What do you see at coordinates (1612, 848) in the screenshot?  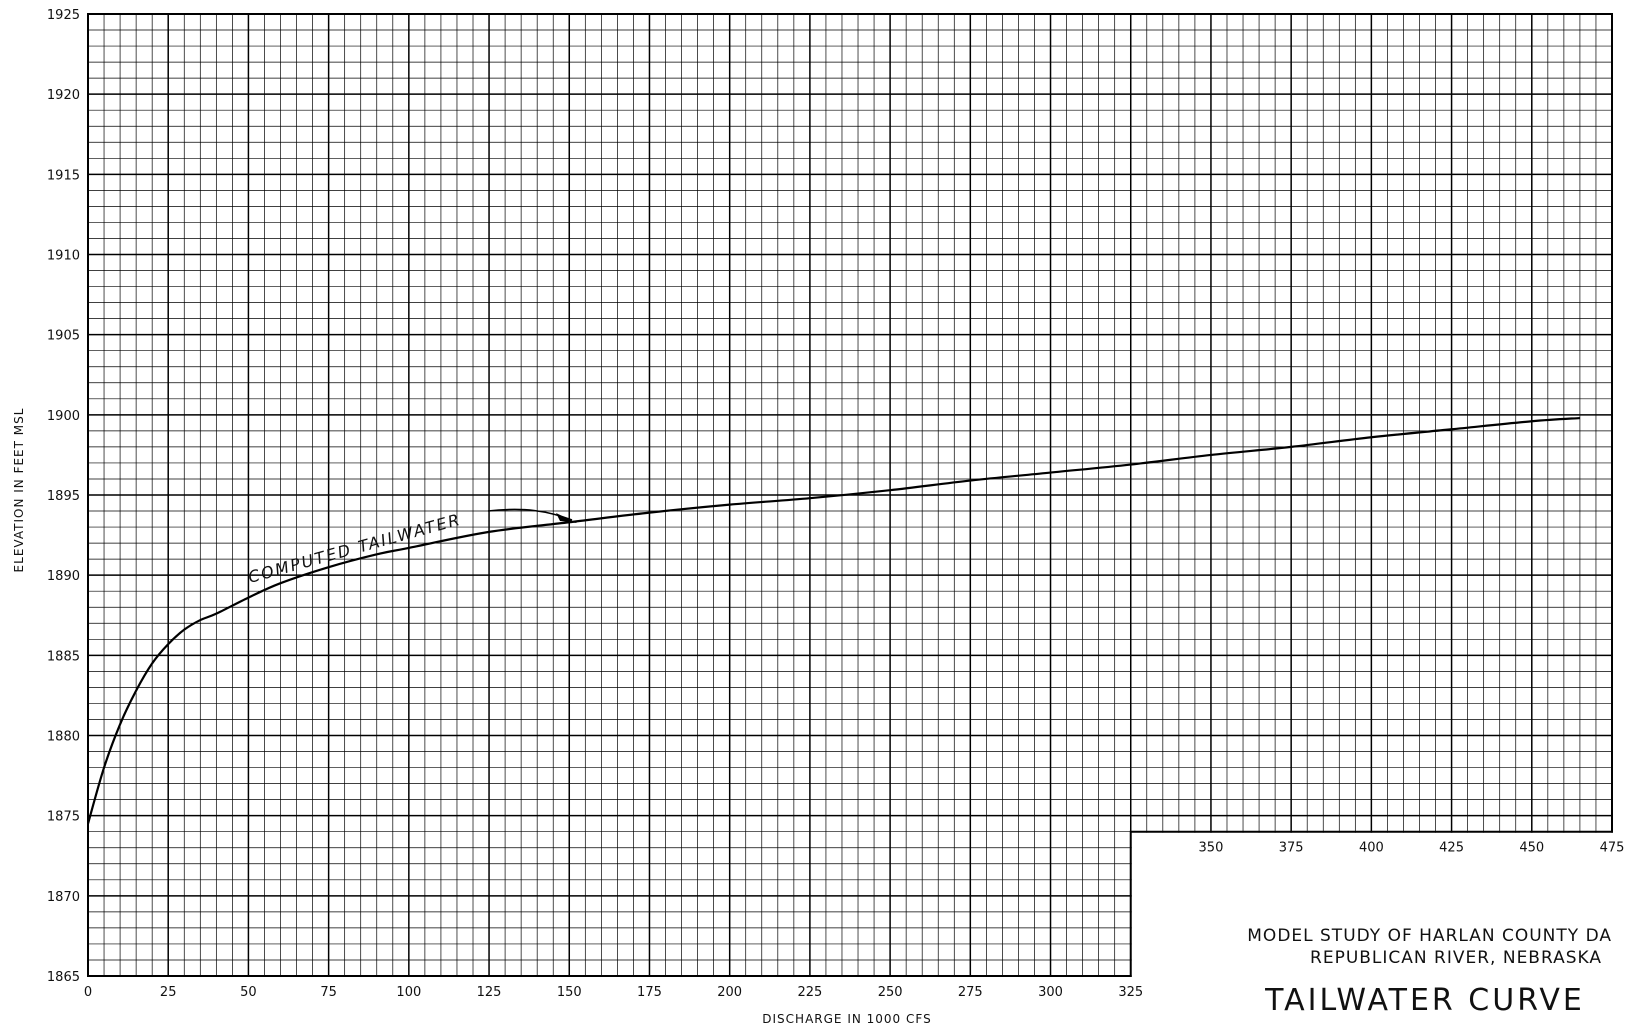 I see `x-tick-label: 475` at bounding box center [1612, 848].